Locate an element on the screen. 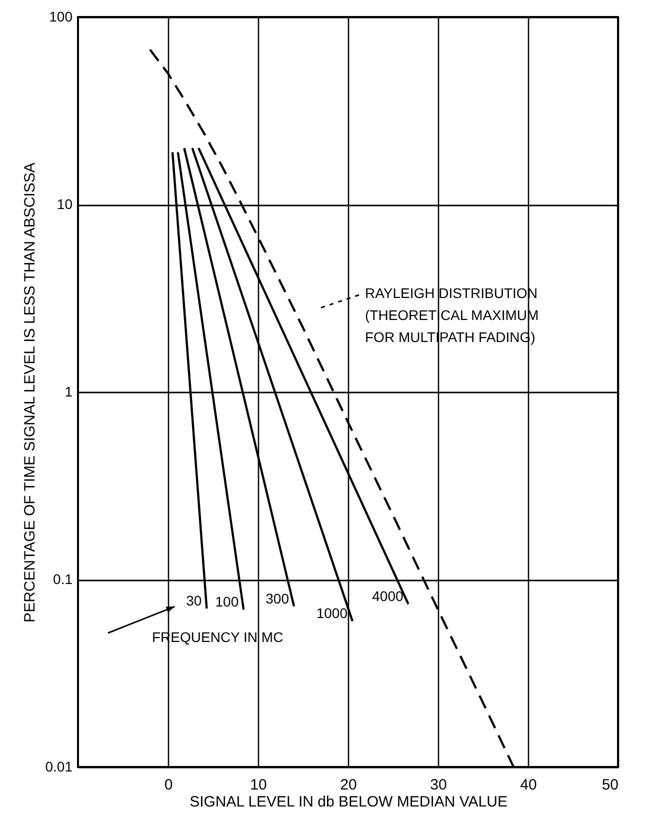  x-tick-label: 20 is located at coordinates (348, 785).